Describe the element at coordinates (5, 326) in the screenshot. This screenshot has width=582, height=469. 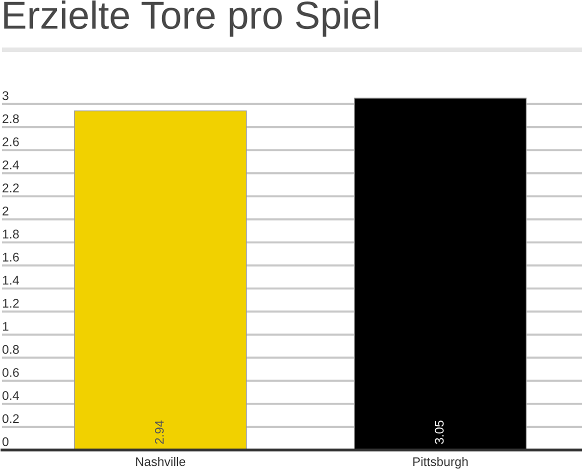
I see `y-tick-label: 1` at that location.